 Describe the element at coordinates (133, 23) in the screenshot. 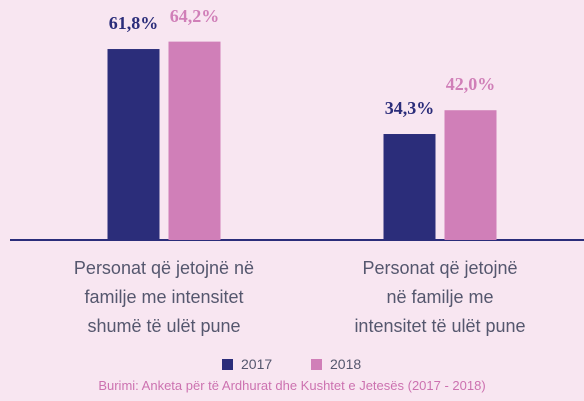

I see `value-label: 61,8%` at that location.